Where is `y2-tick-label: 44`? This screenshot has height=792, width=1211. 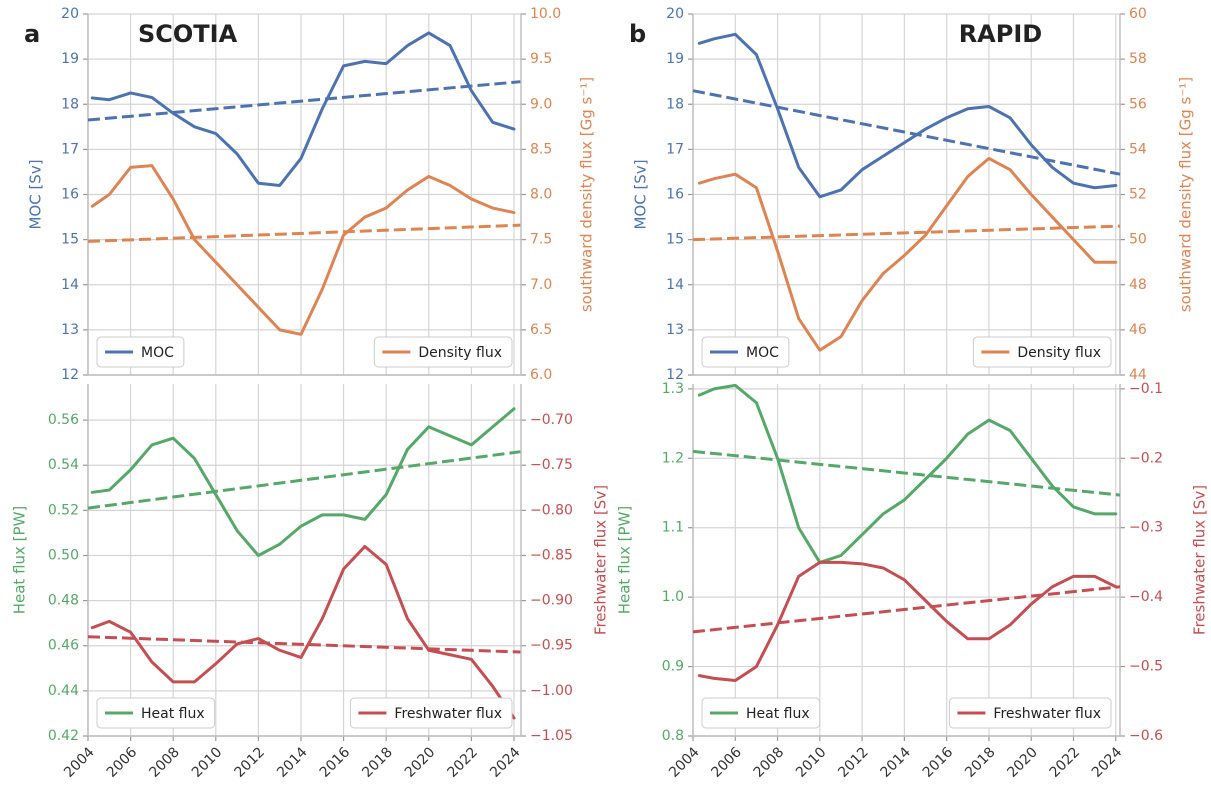 y2-tick-label: 44 is located at coordinates (1138, 375).